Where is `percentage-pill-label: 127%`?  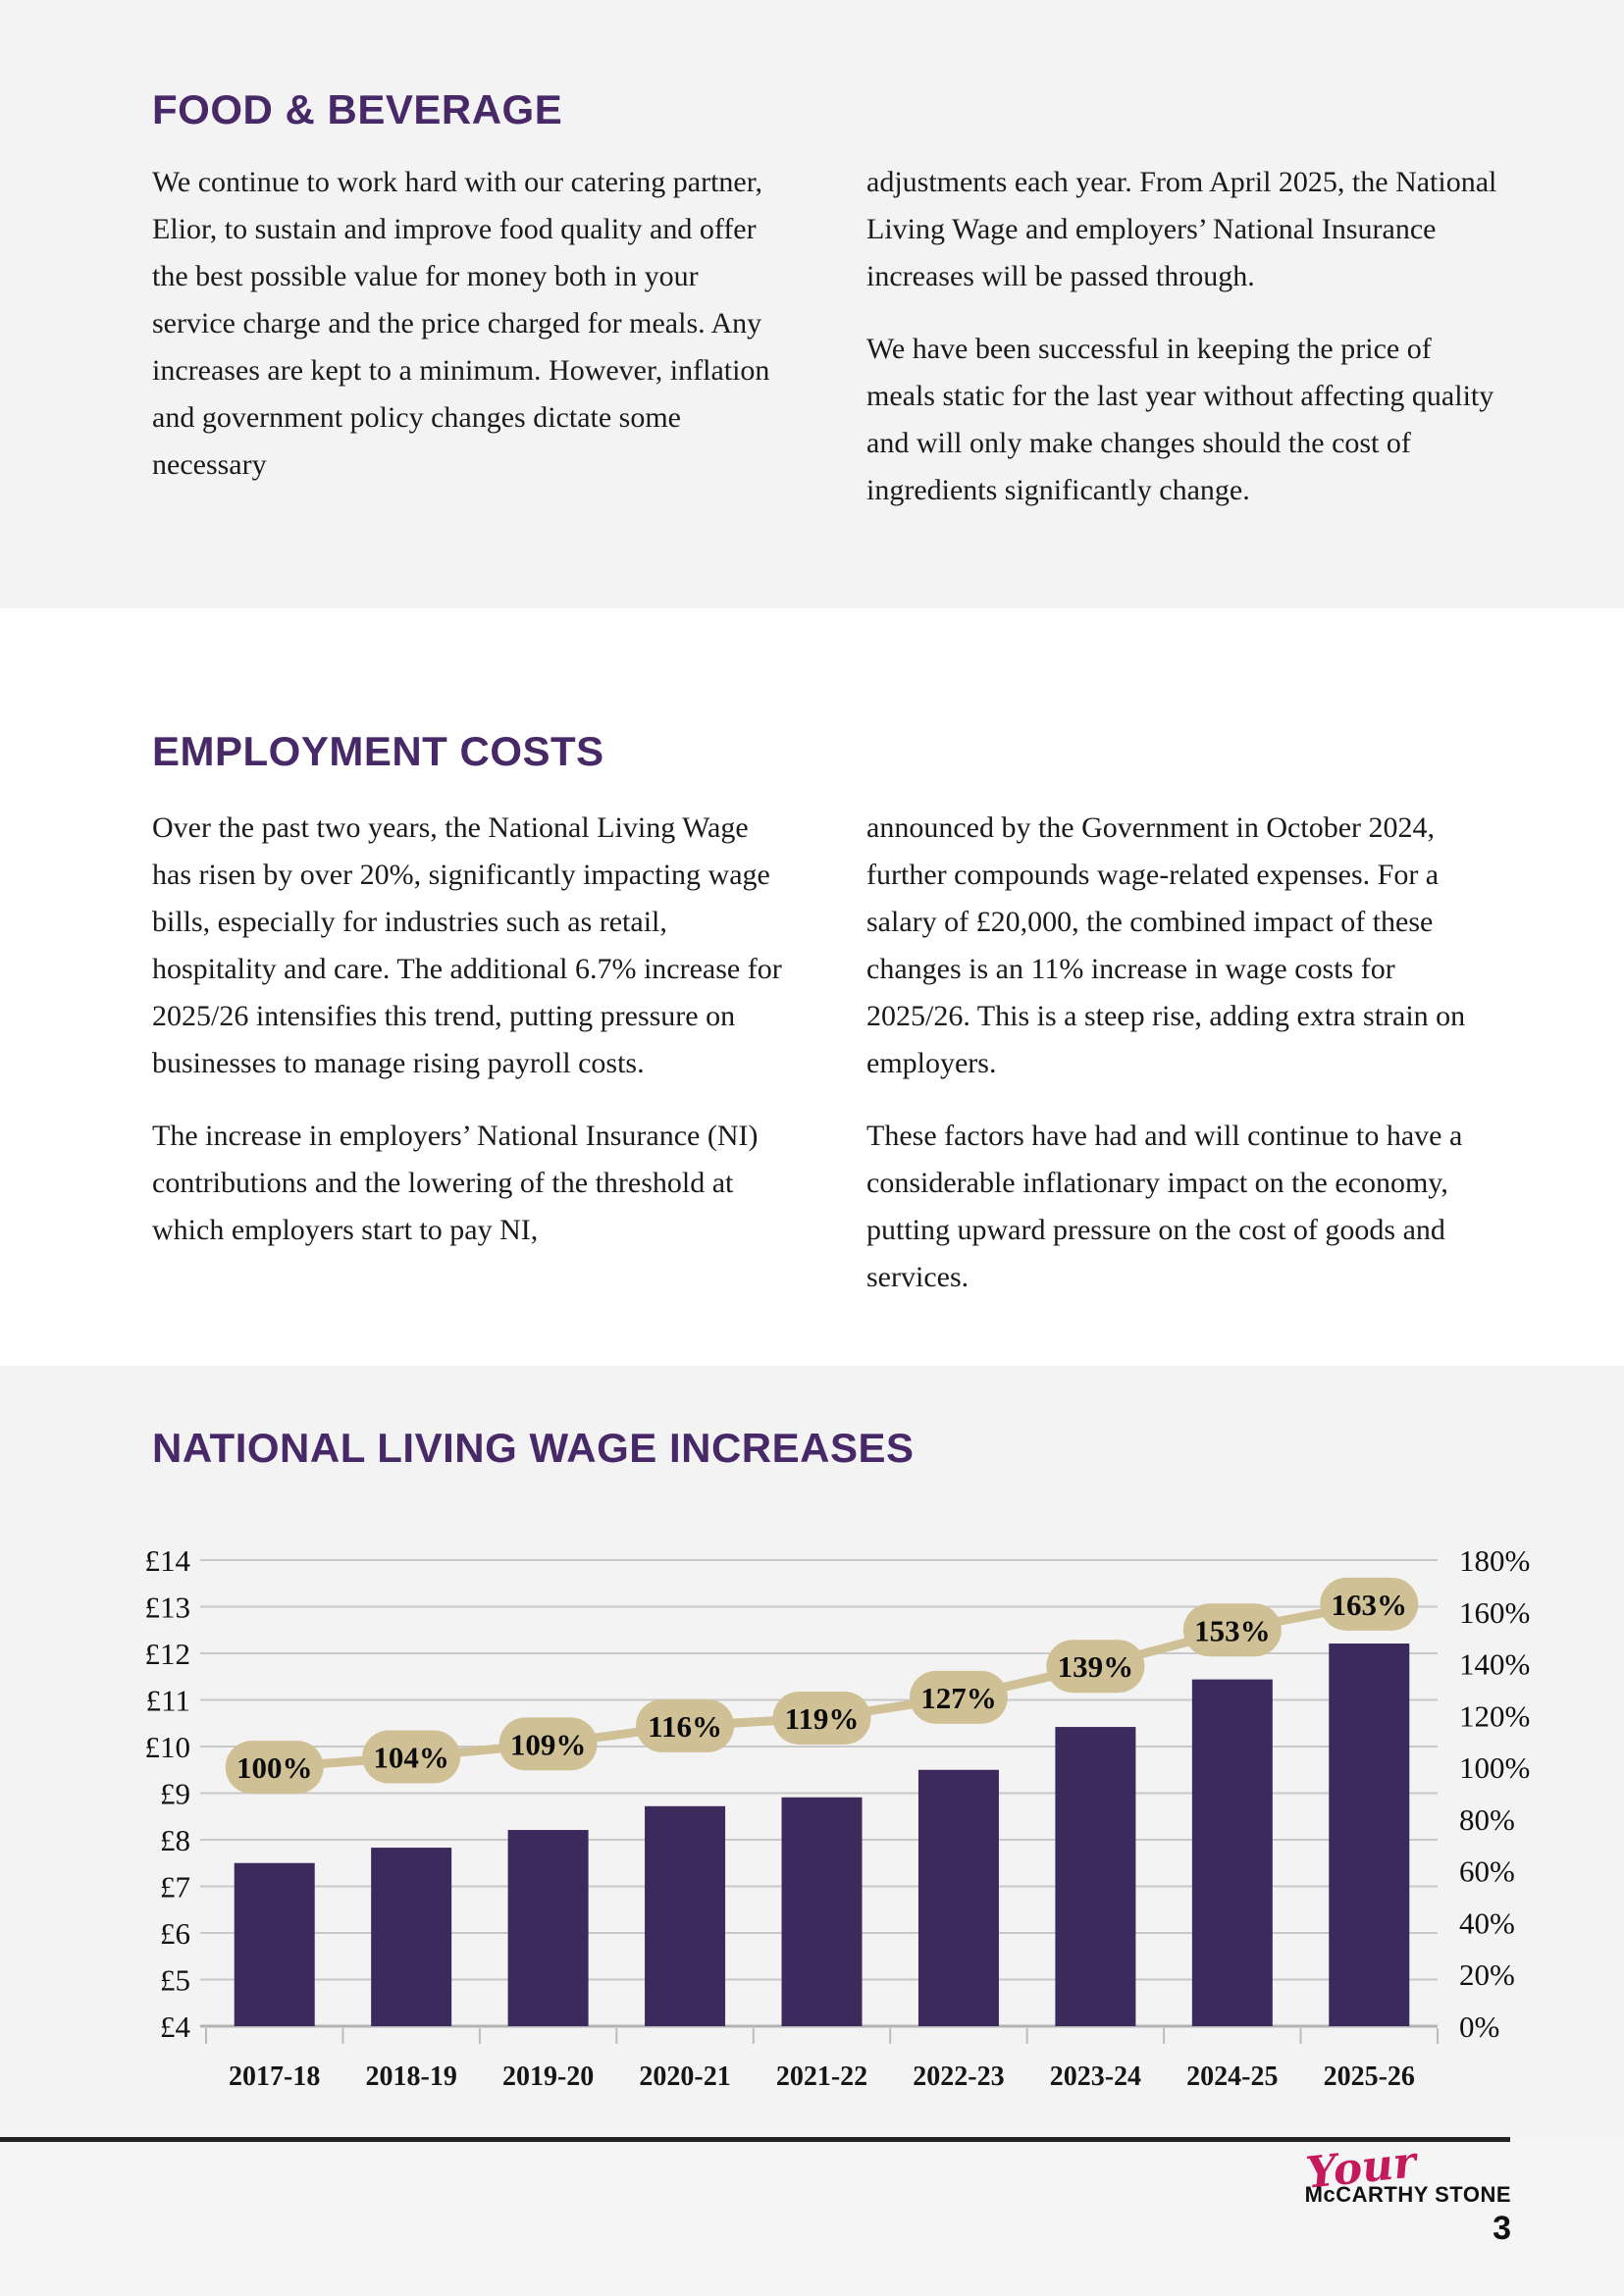 percentage-pill-label: 127% is located at coordinates (958, 1698).